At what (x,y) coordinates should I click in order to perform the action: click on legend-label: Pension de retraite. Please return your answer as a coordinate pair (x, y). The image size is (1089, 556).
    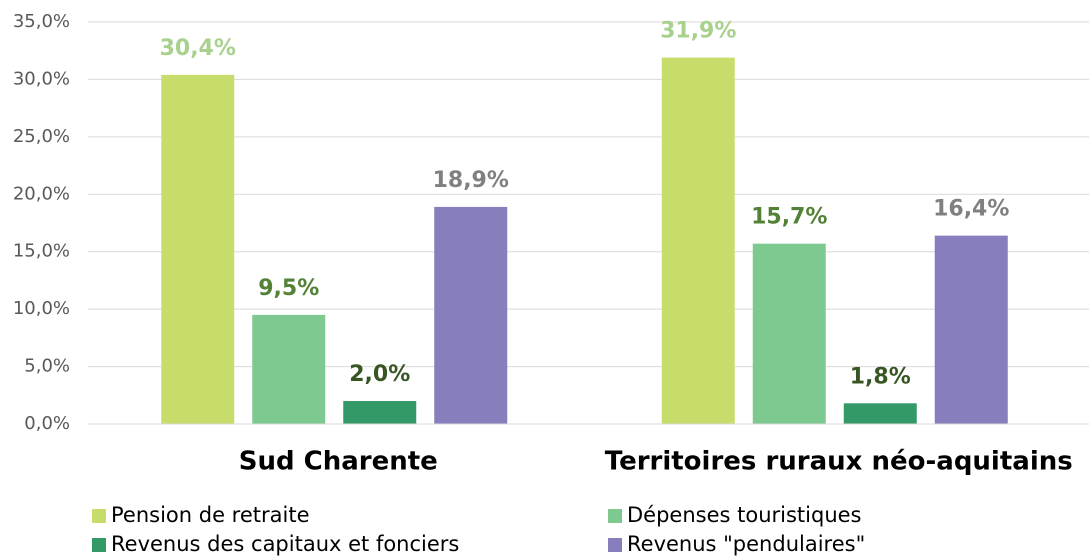
    Looking at the image, I should click on (210, 515).